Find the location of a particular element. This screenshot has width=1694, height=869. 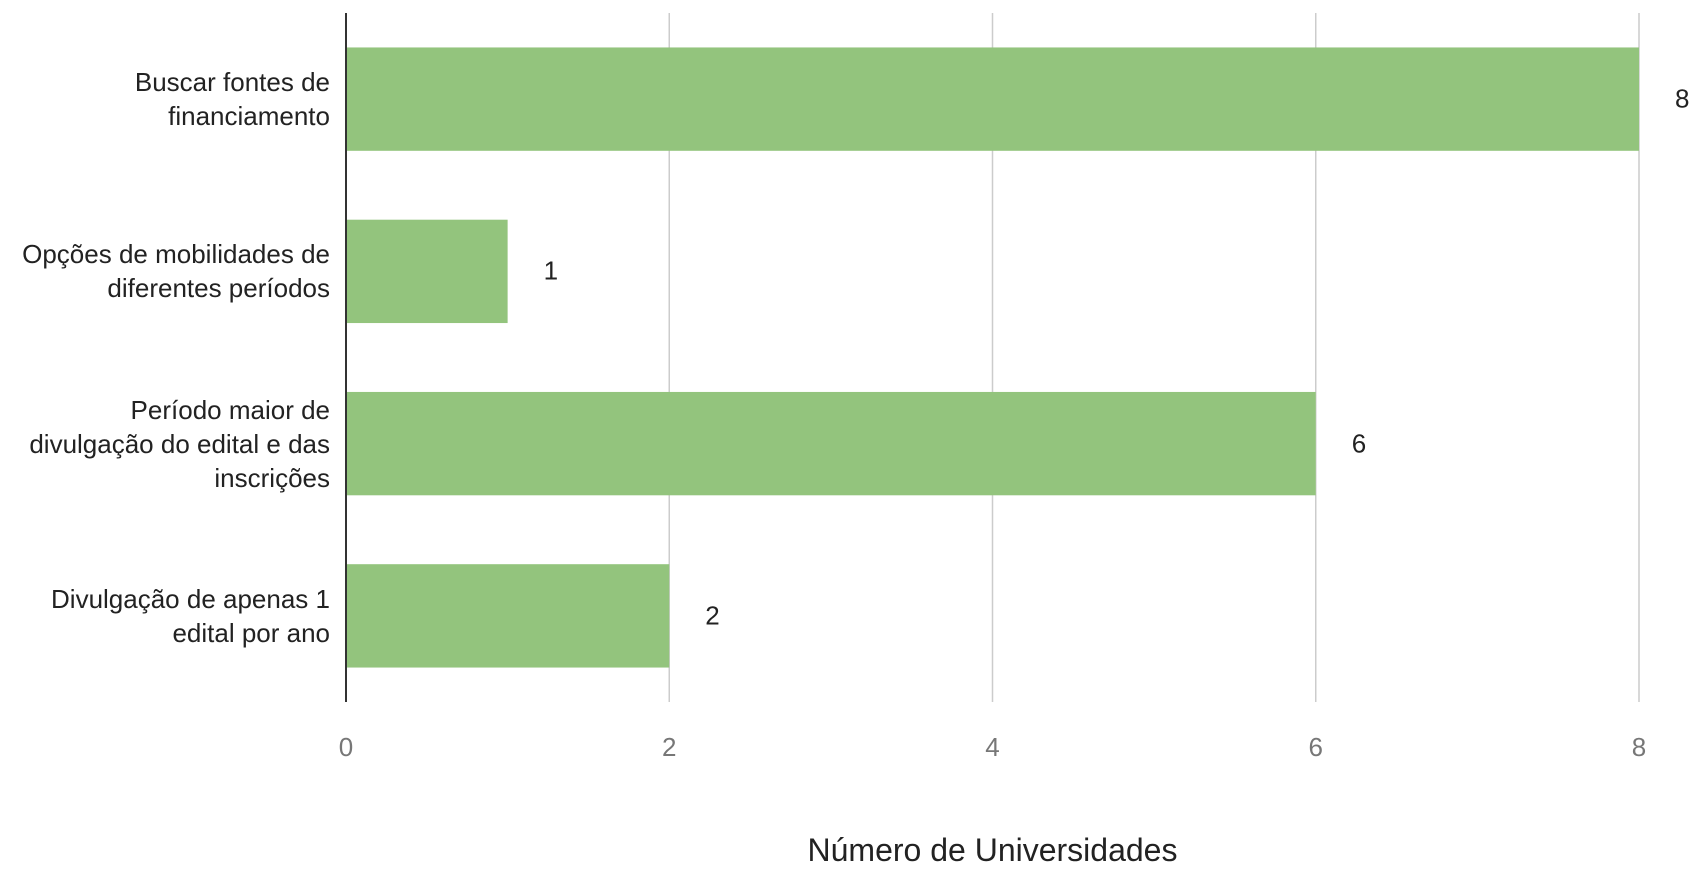

value-label: 2 is located at coordinates (712, 615).